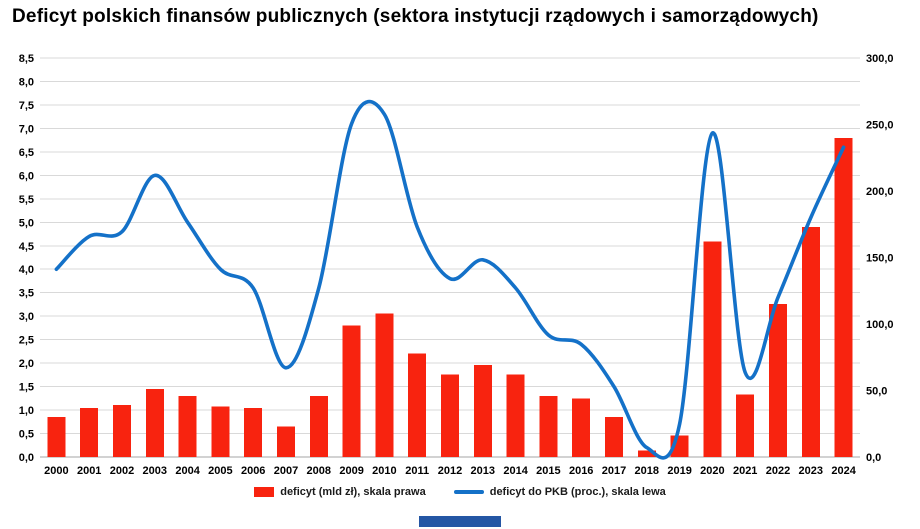 The image size is (920, 529). I want to click on svg-text: 2020, so click(712, 471).